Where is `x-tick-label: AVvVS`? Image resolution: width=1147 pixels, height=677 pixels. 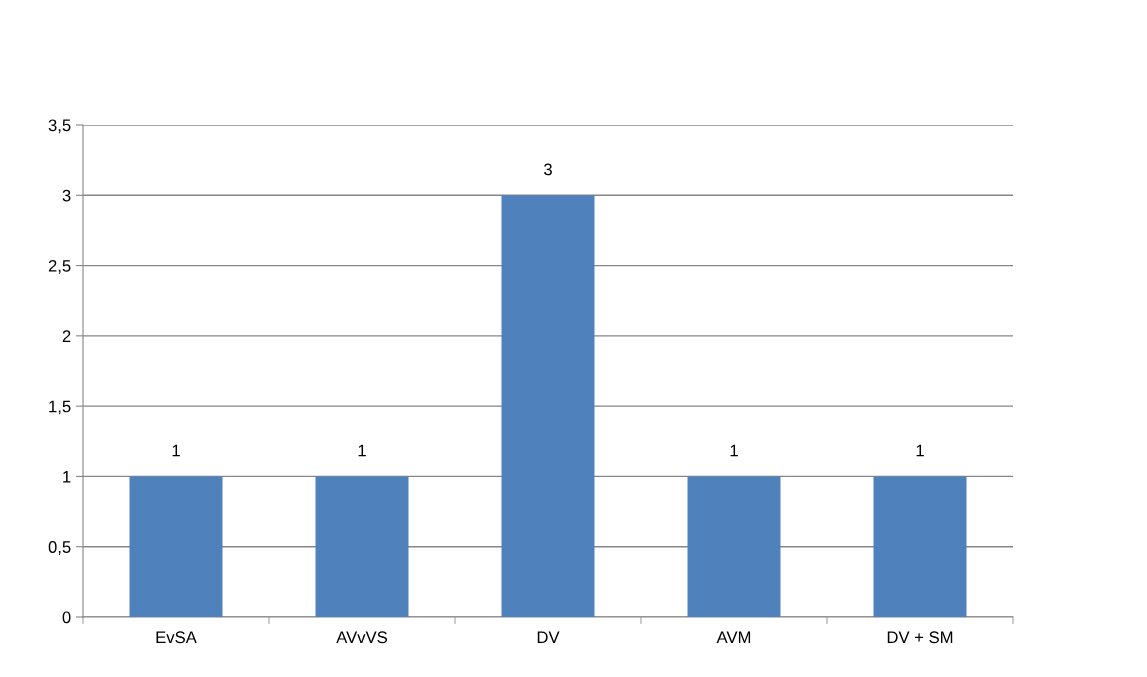
x-tick-label: AVvVS is located at coordinates (362, 637).